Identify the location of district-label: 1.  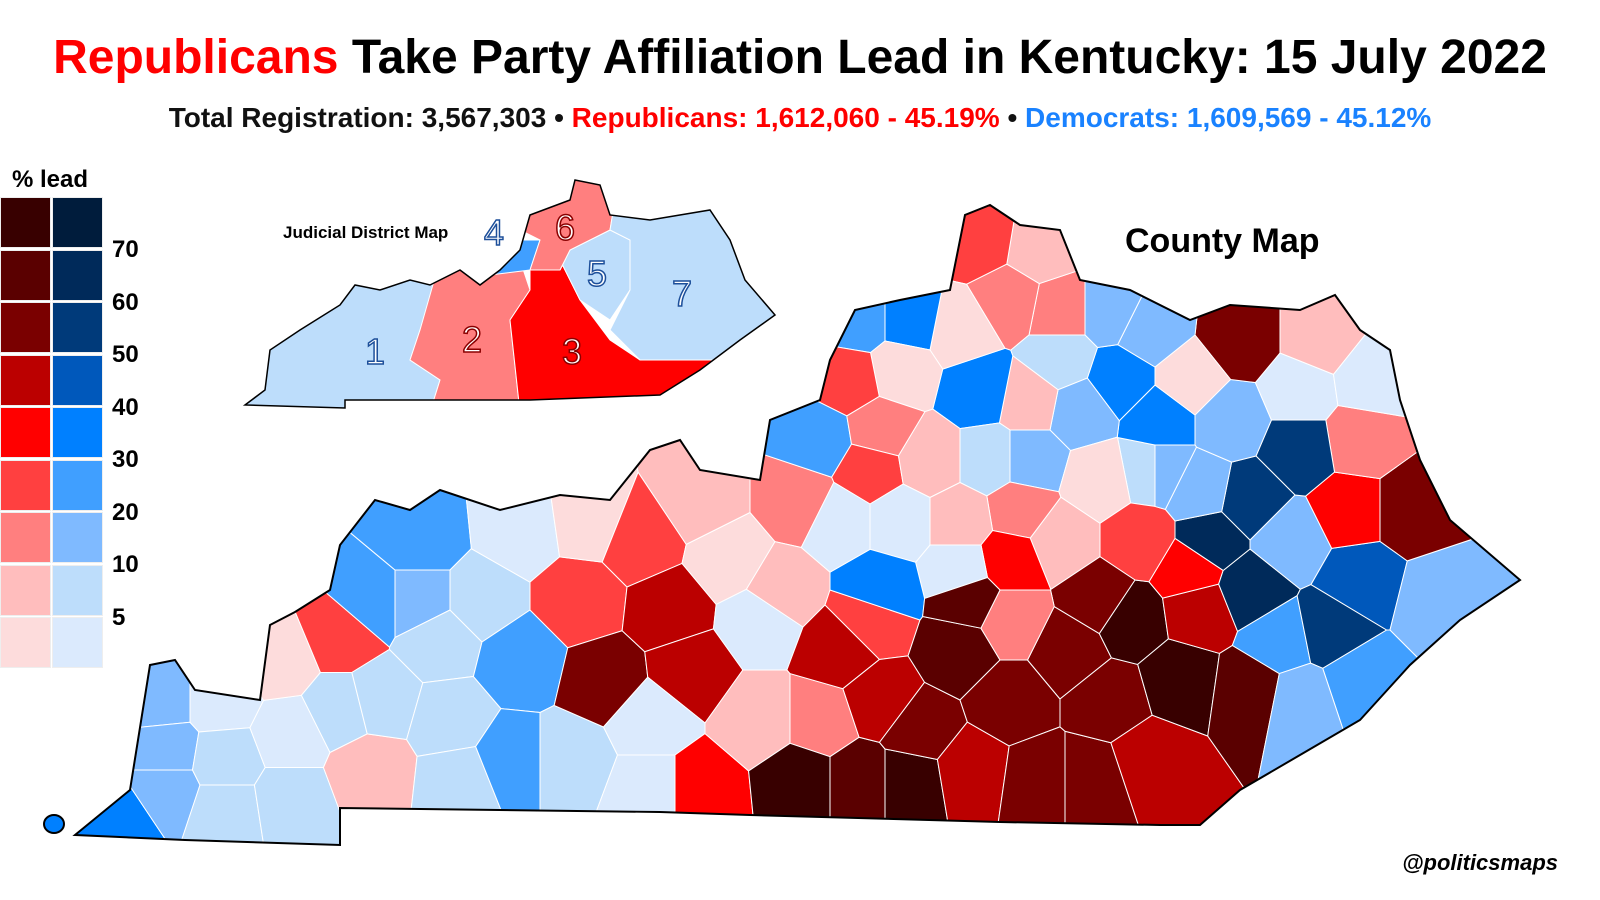
(375, 351).